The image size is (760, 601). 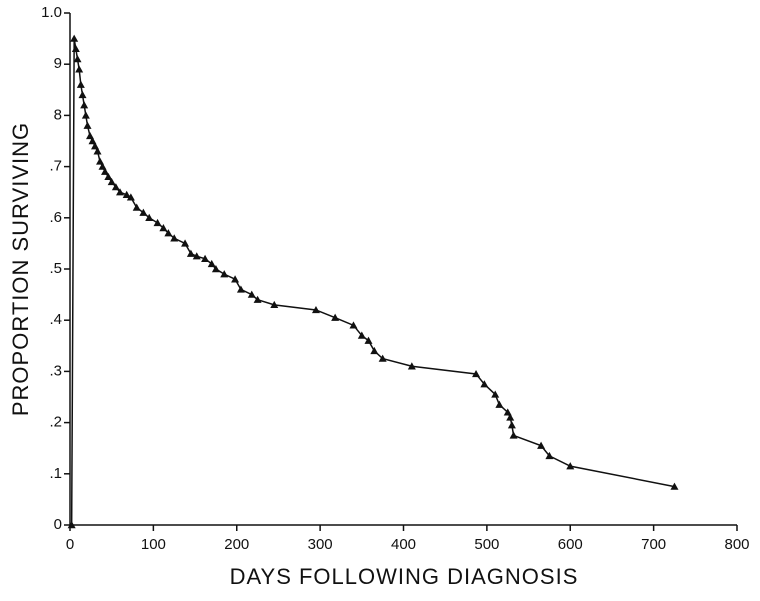 What do you see at coordinates (403, 544) in the screenshot?
I see `x-tick-label: 400` at bounding box center [403, 544].